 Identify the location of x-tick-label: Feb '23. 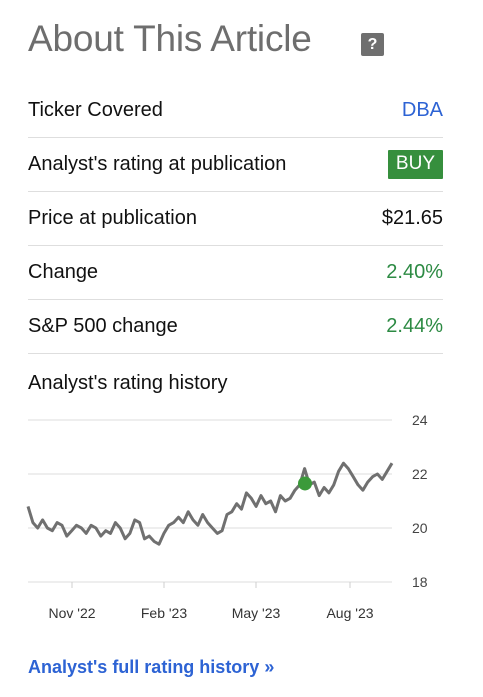
(164, 613).